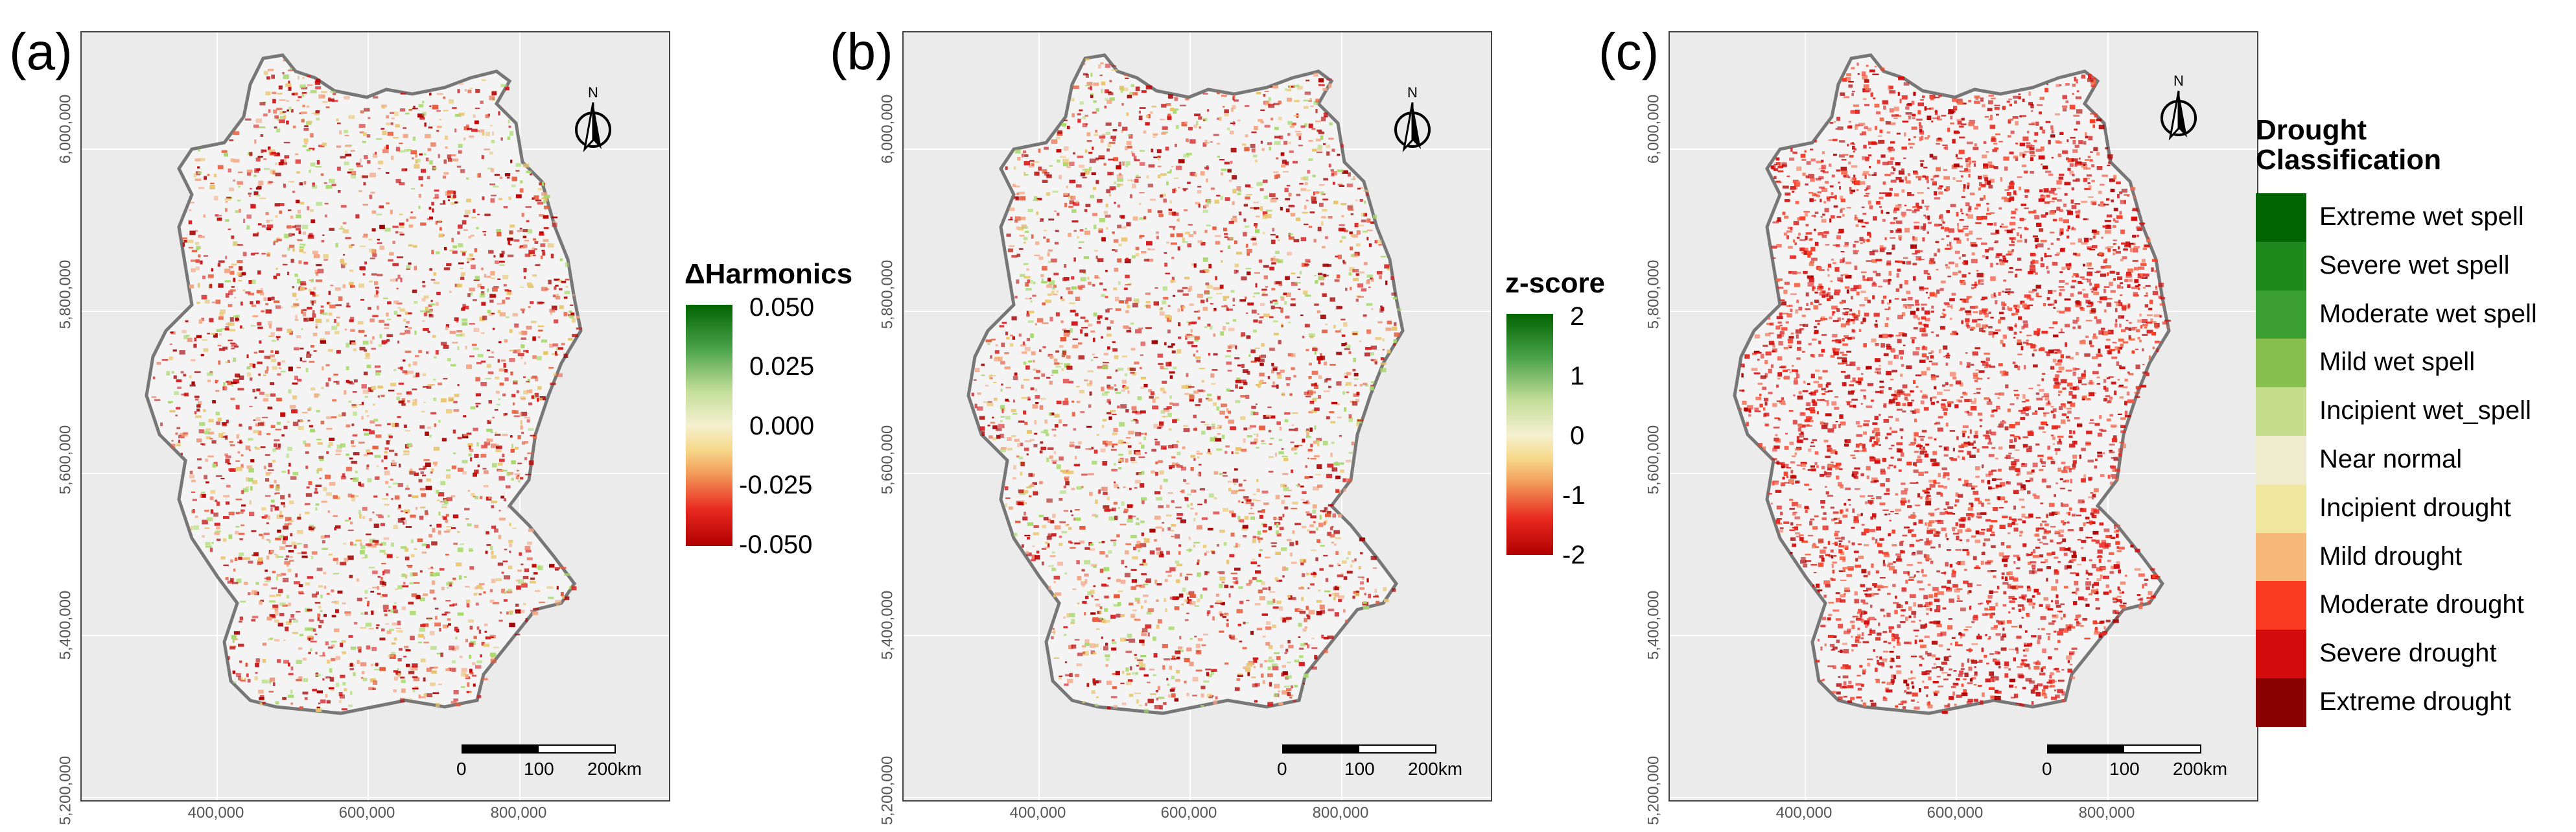  What do you see at coordinates (1529, 435) in the screenshot?
I see `colorbar-b` at bounding box center [1529, 435].